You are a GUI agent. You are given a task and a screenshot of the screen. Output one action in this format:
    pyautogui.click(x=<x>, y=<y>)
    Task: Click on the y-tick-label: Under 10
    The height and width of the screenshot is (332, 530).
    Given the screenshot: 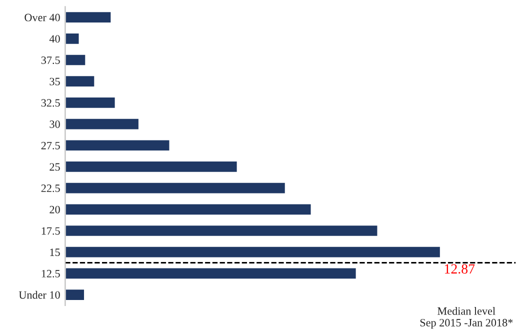 What is the action you would take?
    pyautogui.click(x=39, y=294)
    